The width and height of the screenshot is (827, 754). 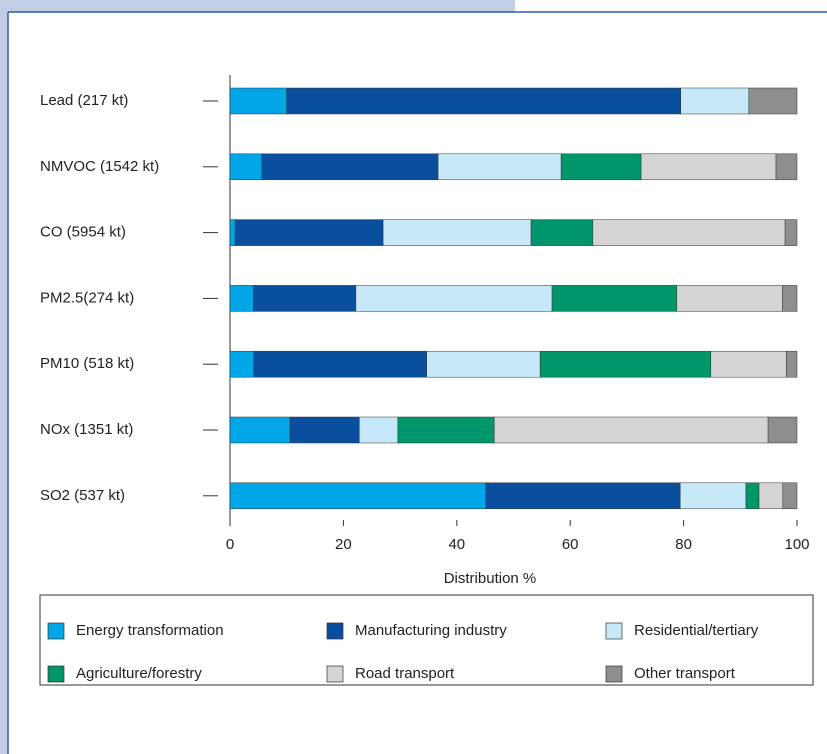 What do you see at coordinates (82, 495) in the screenshot?
I see `y-tick-label: SO2 (537 kt)` at bounding box center [82, 495].